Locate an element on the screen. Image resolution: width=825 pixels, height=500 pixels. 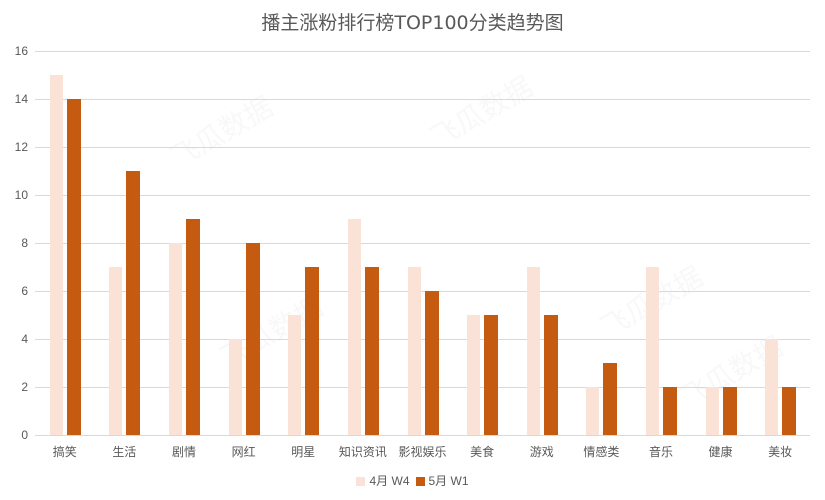
y-tick-label: 2 is located at coordinates (24, 387).